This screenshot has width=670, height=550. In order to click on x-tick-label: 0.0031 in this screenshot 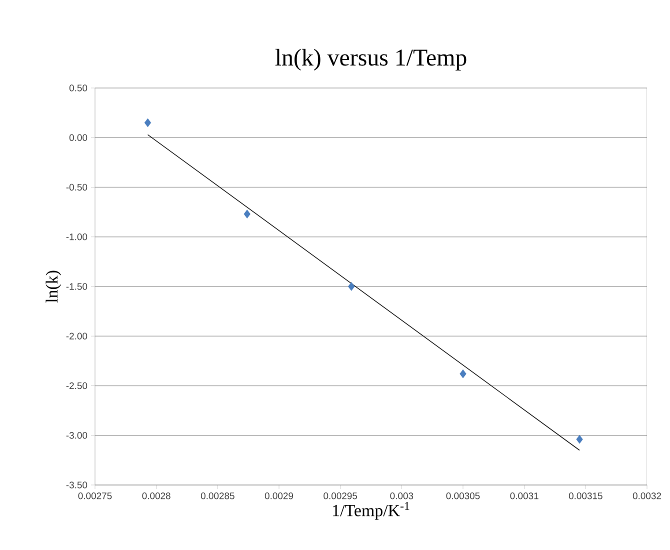, I will do `click(524, 496)`.